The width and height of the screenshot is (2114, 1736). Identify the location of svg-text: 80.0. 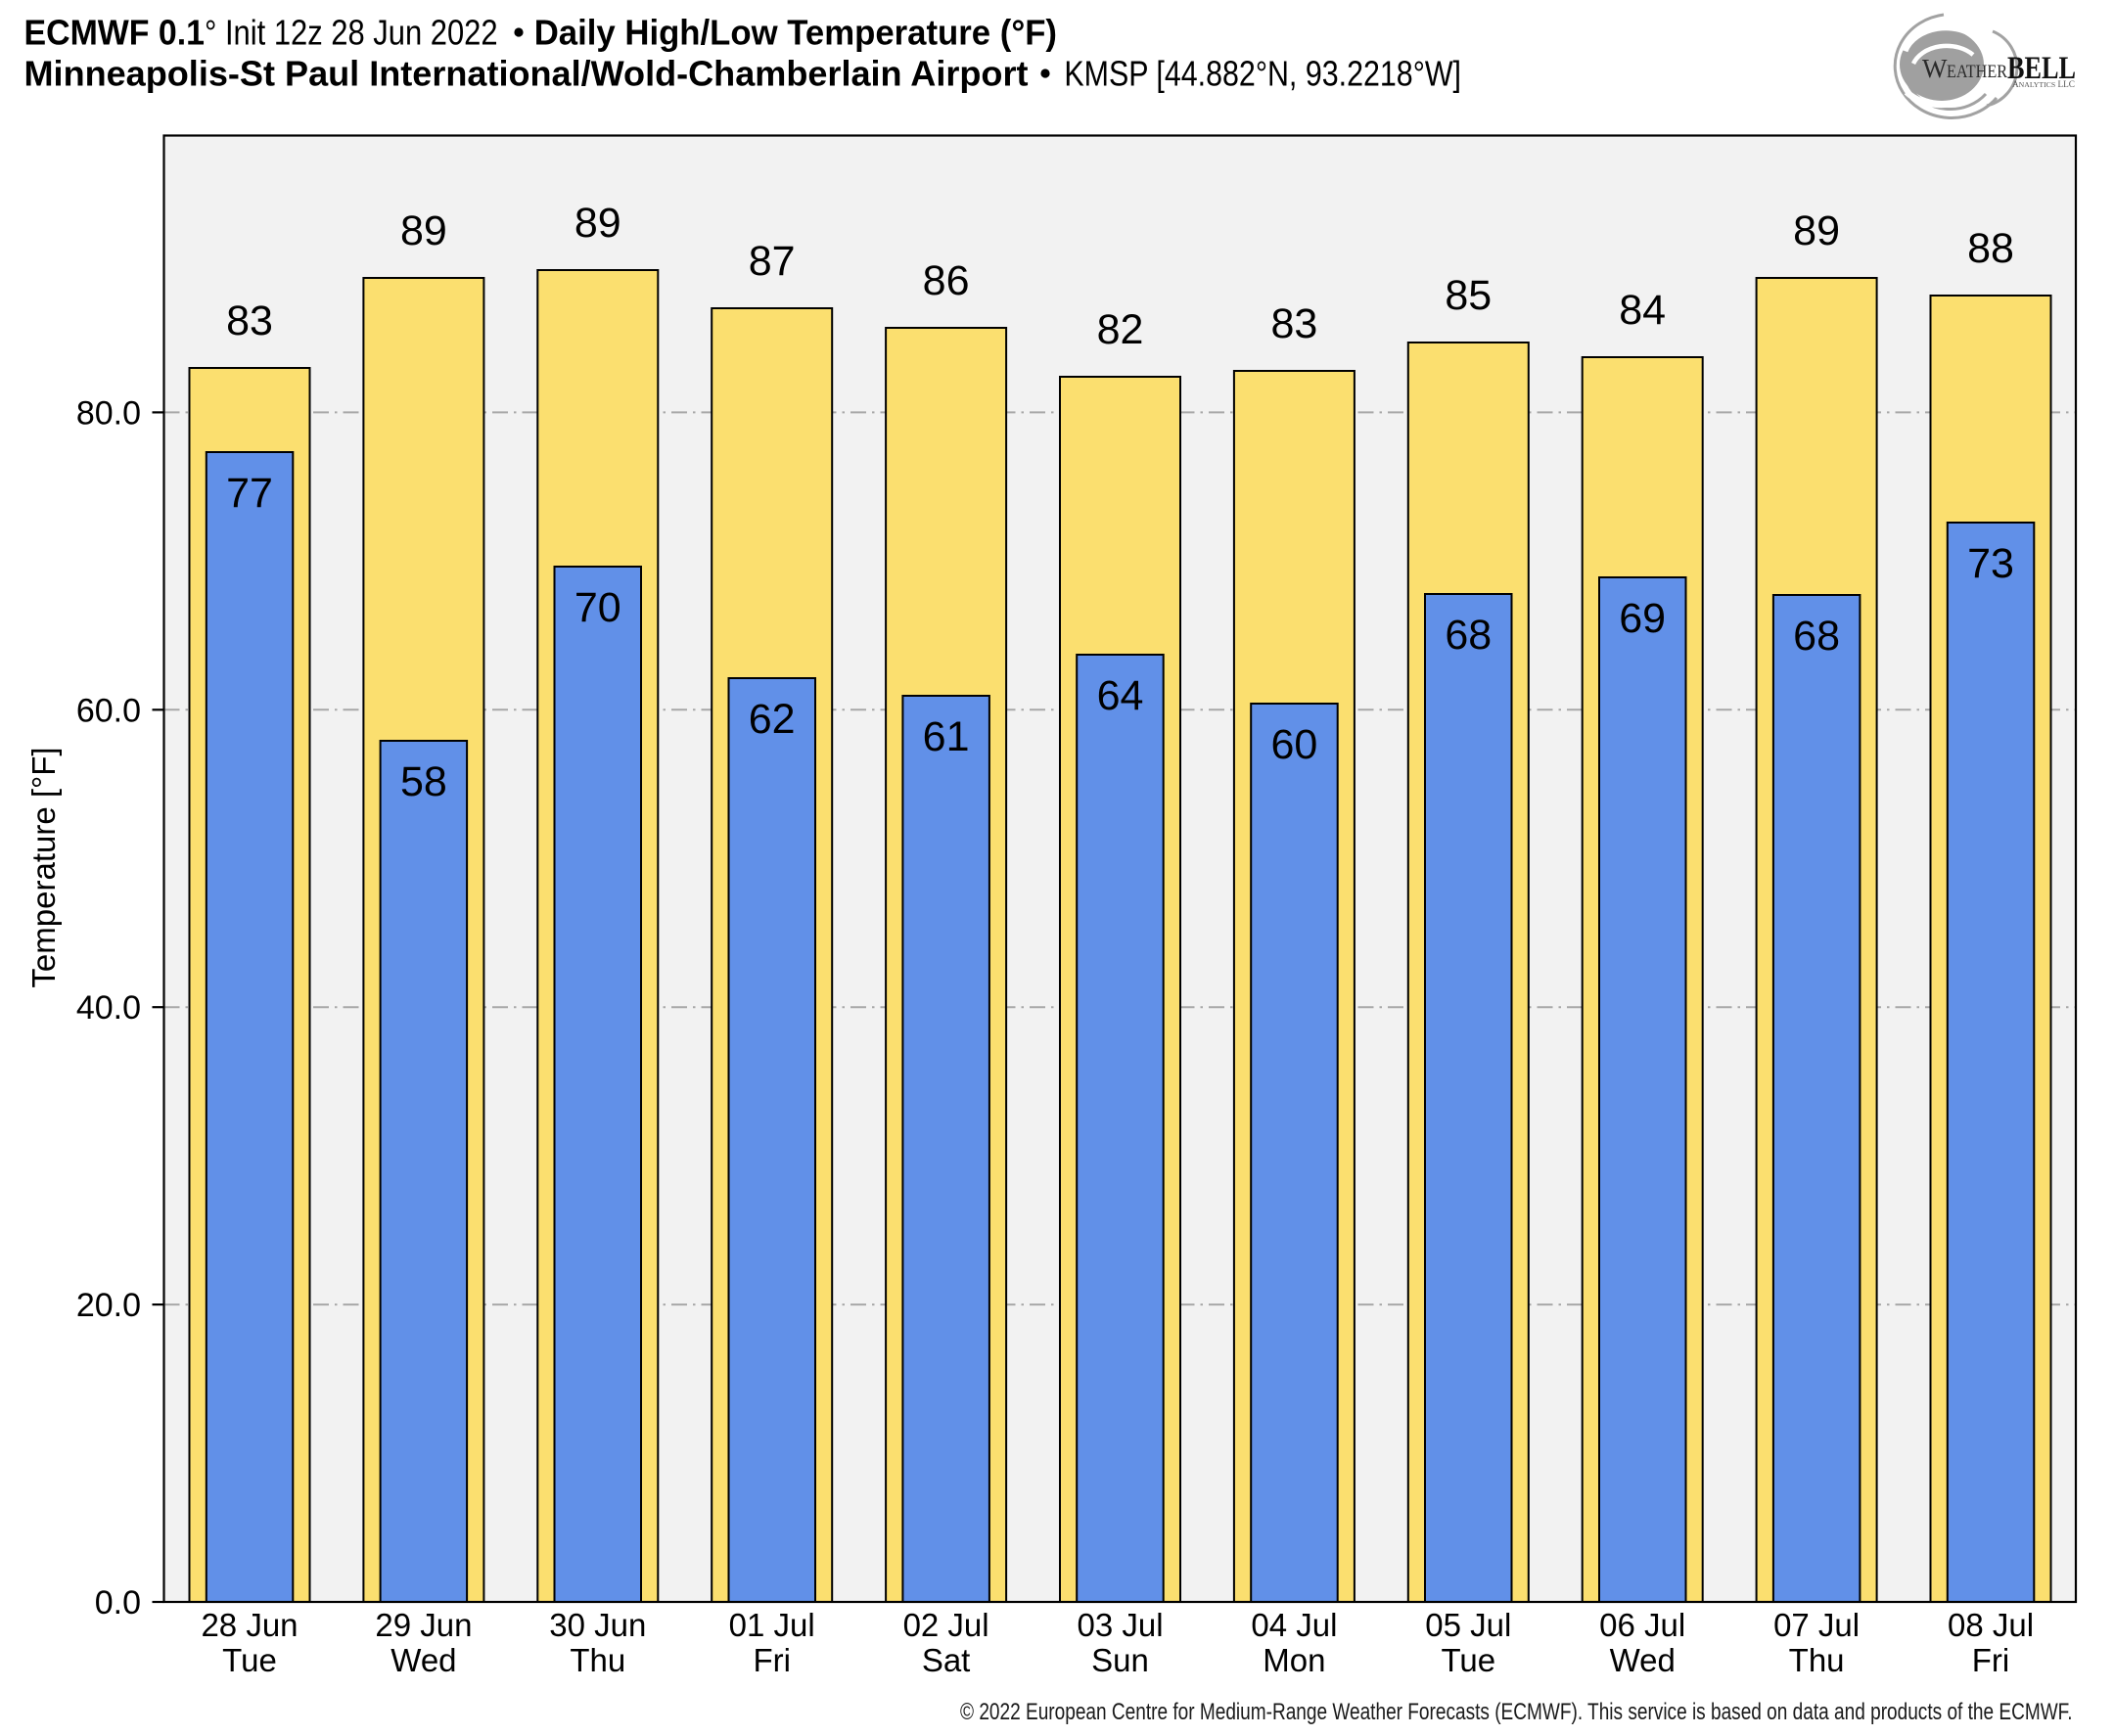
(109, 413).